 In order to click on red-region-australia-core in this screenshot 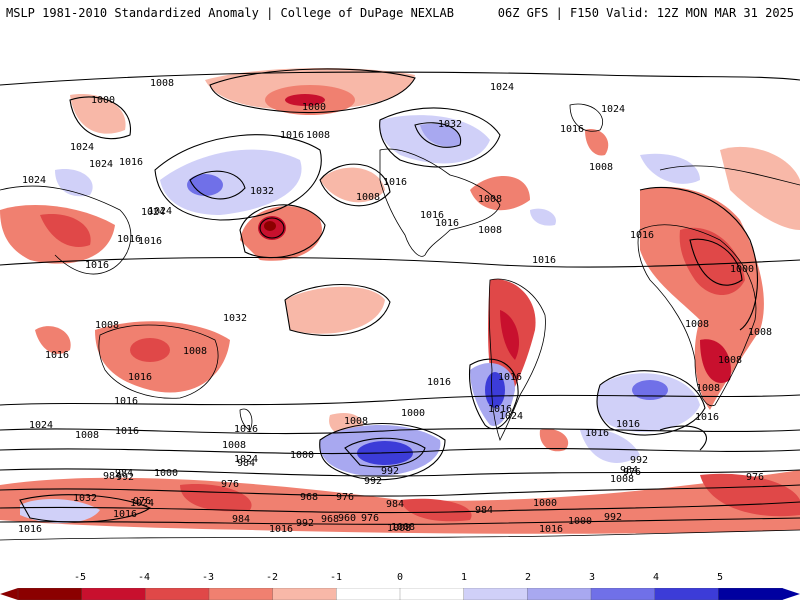, I will do `click(150, 350)`.